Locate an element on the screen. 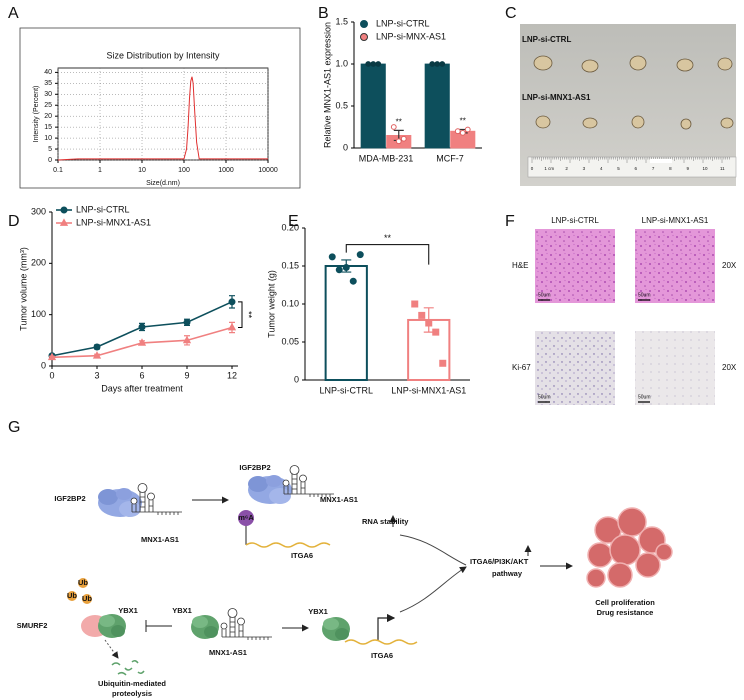  y-tick-label: 15 is located at coordinates (48, 127).